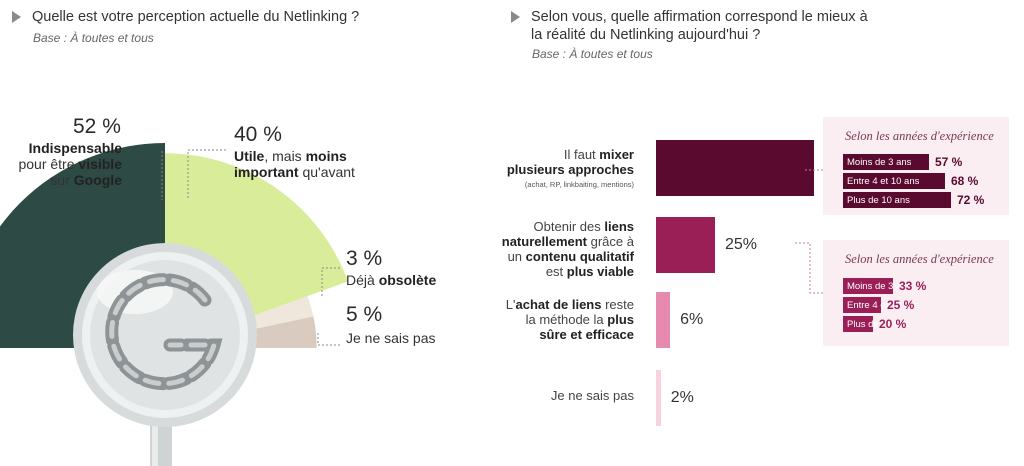 This screenshot has height=466, width=1024. Describe the element at coordinates (391, 338) in the screenshot. I see `slice-5-label: Je ne sais pas` at that location.